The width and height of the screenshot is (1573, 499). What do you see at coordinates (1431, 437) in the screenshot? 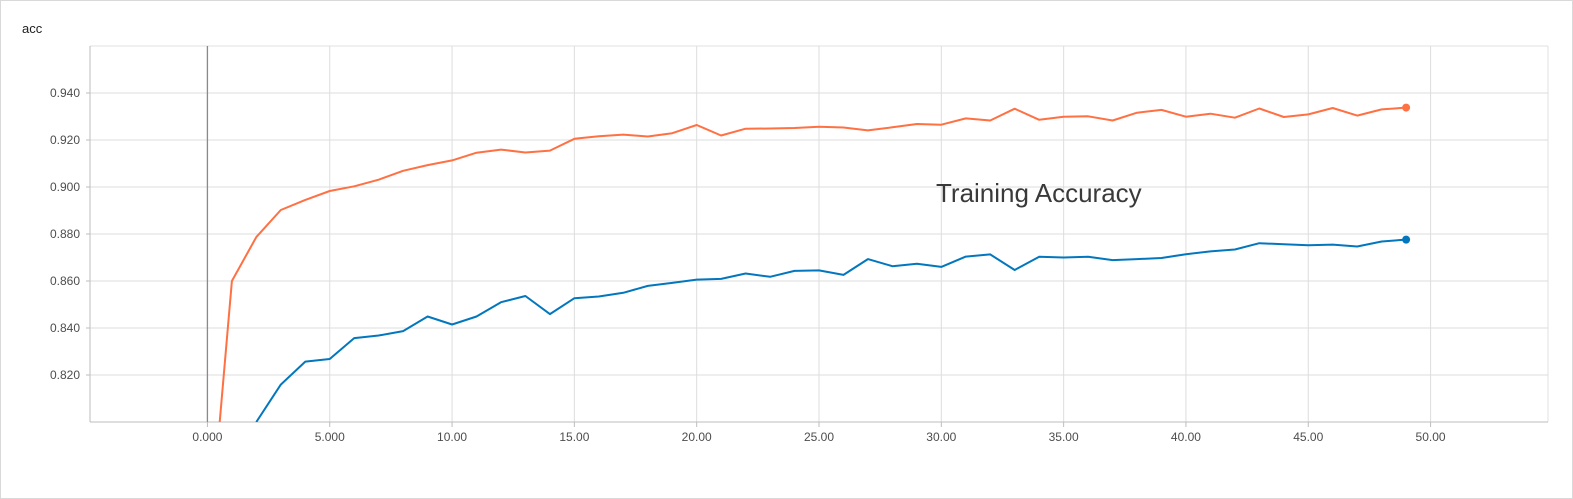
I see `x-tick-label: 50.00` at bounding box center [1431, 437].